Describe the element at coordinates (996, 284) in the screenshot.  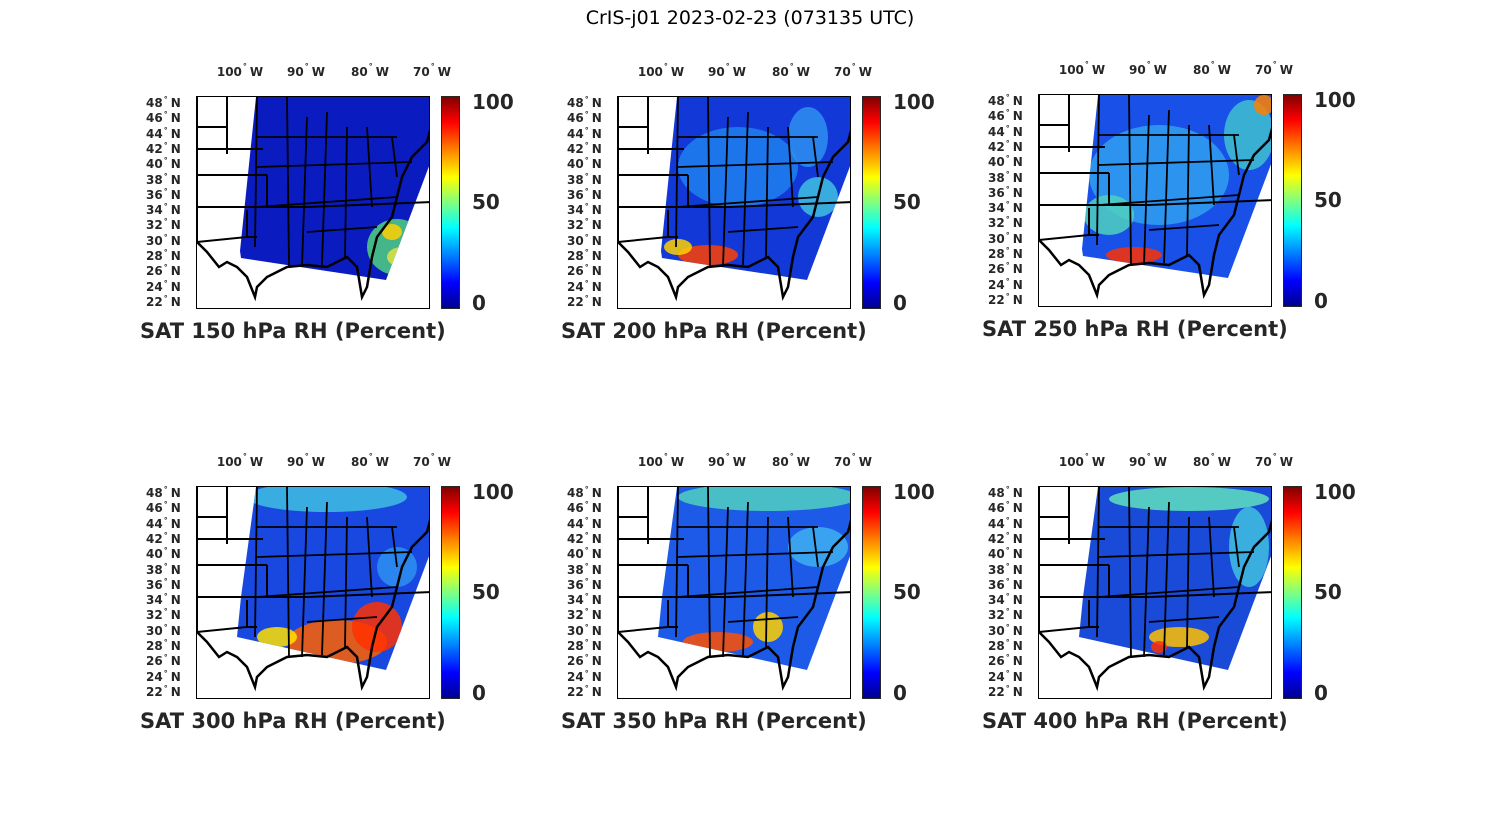
I see `lat-value: 24` at that location.